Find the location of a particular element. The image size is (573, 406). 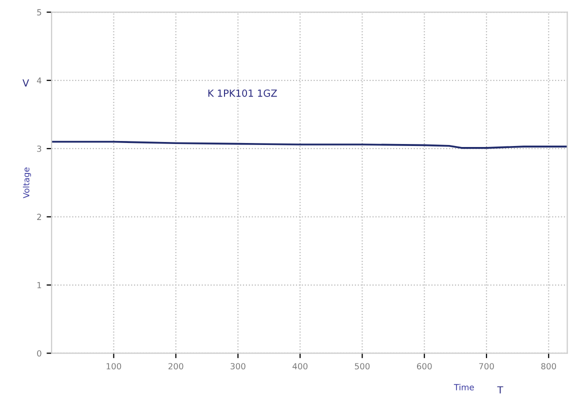

text: T is located at coordinates (500, 390).